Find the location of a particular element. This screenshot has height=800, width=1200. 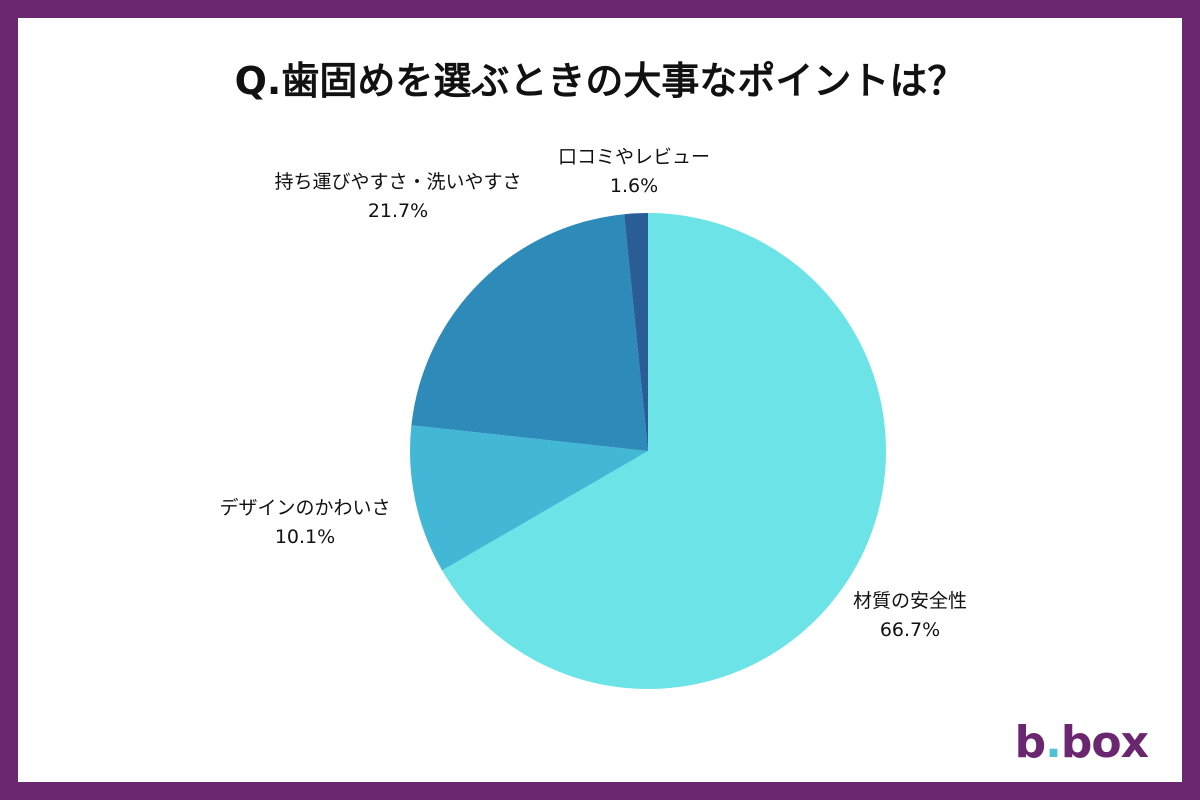

bbox-logo: b.box is located at coordinates (1081, 742).